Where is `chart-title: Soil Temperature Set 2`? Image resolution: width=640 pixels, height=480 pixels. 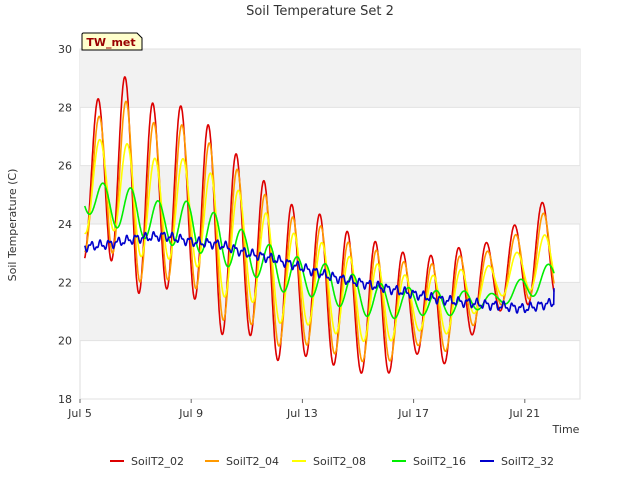 chart-title: Soil Temperature Set 2 is located at coordinates (320, 11).